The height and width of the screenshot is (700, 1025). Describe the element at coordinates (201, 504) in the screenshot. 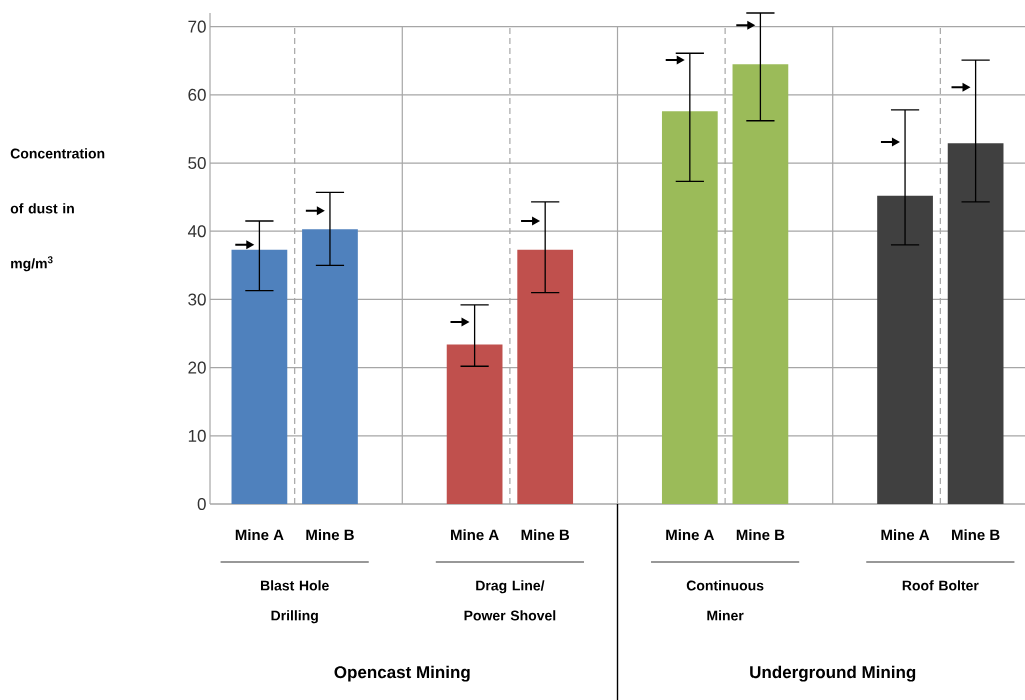

I see `y-tick-label: 0` at that location.